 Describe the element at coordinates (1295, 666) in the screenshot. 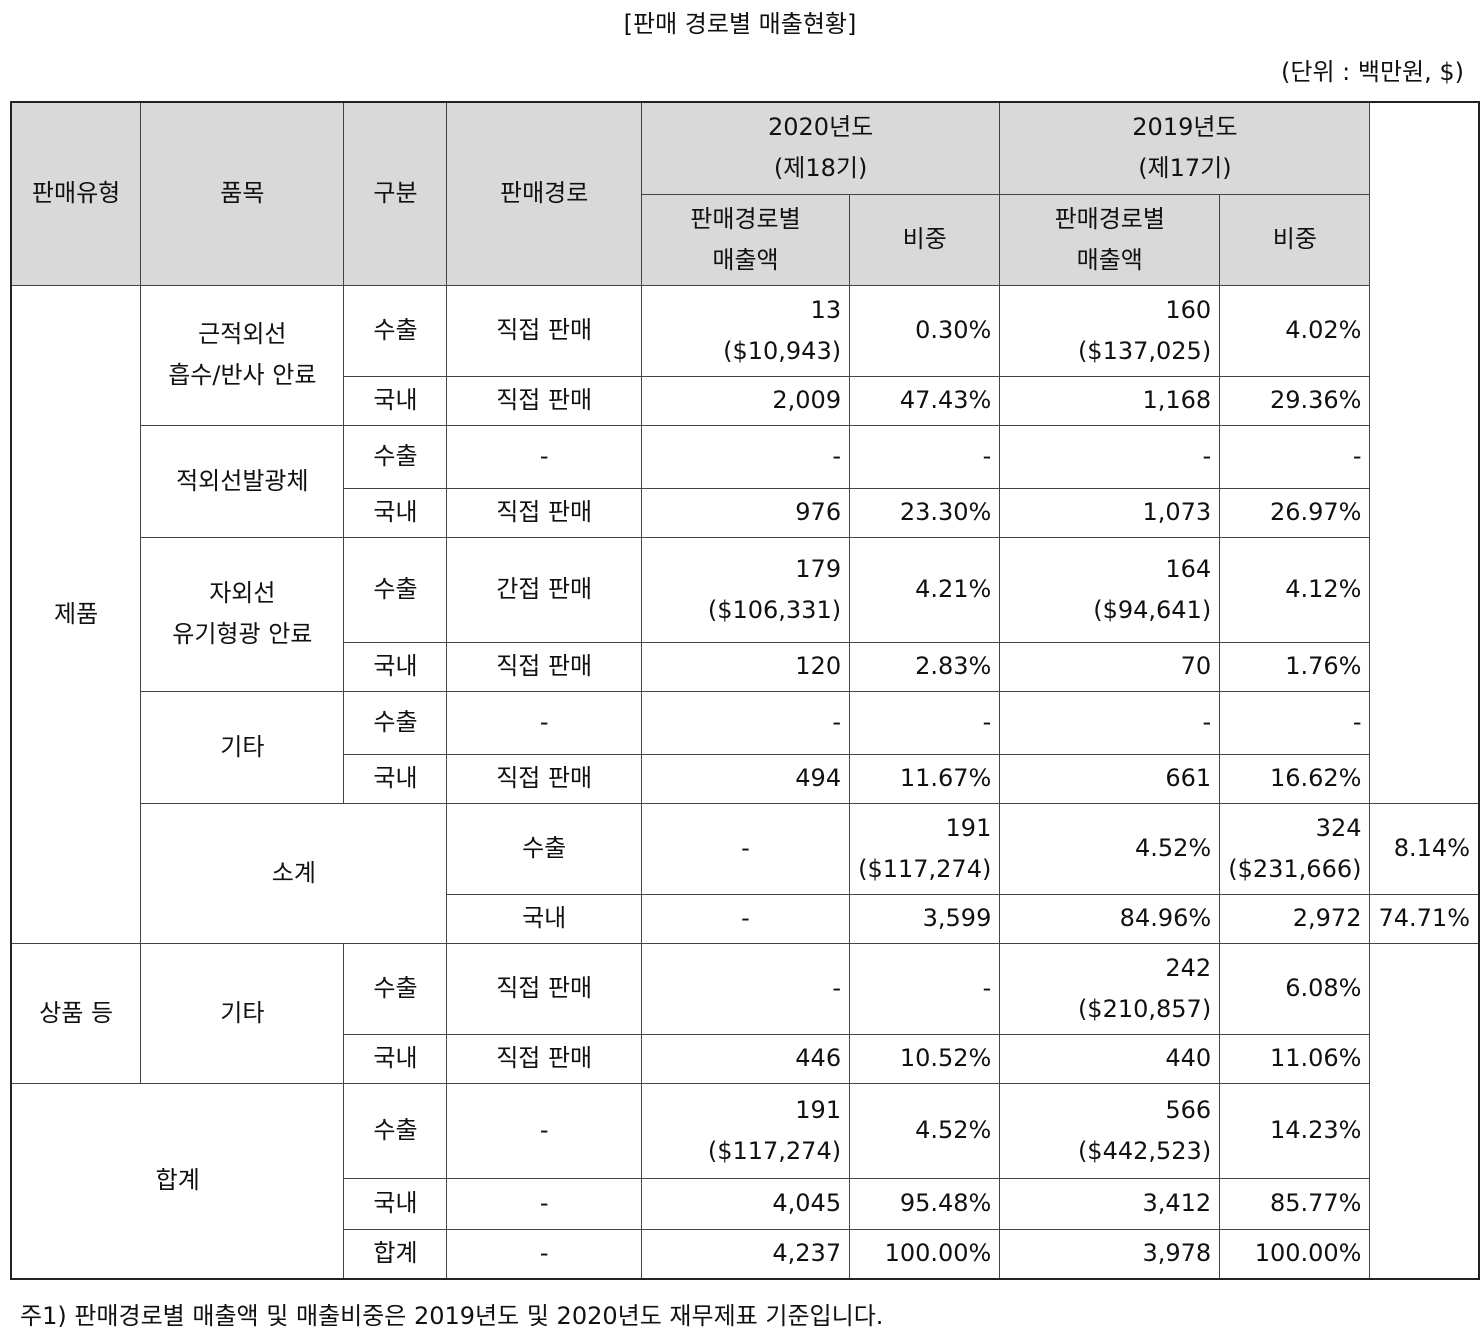

I see `body-cell: 1.76%` at that location.